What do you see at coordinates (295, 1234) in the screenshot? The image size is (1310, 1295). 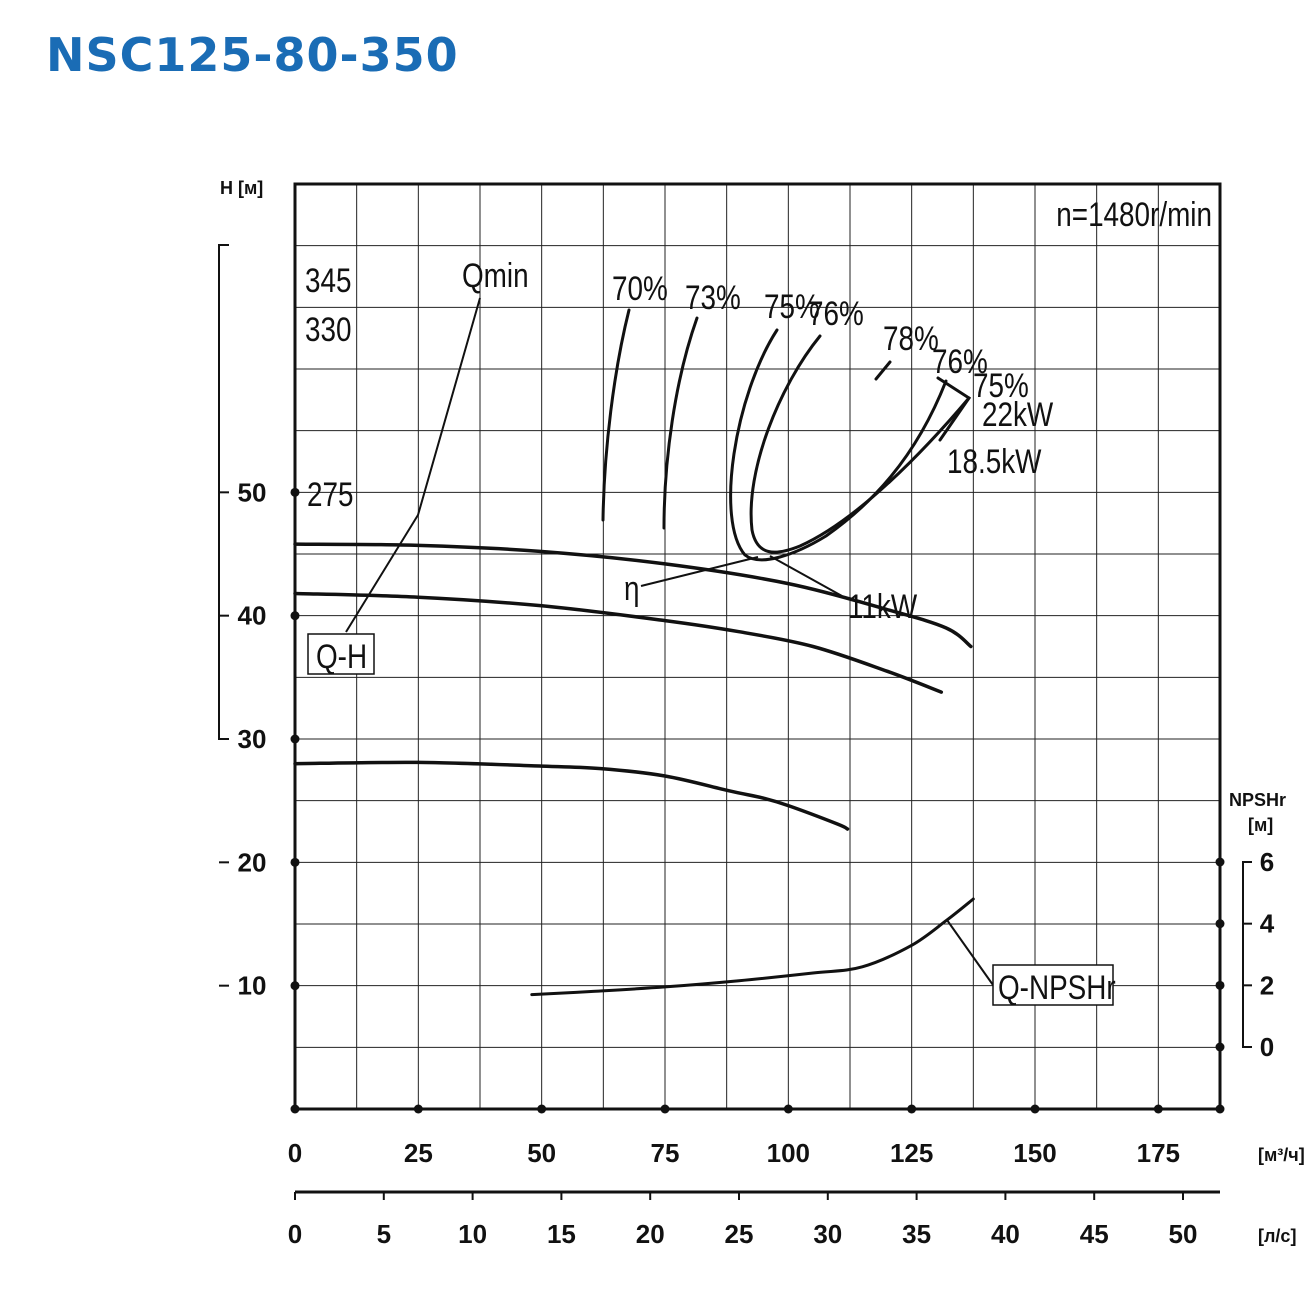 I see `x-tick-label-ls: 0` at bounding box center [295, 1234].